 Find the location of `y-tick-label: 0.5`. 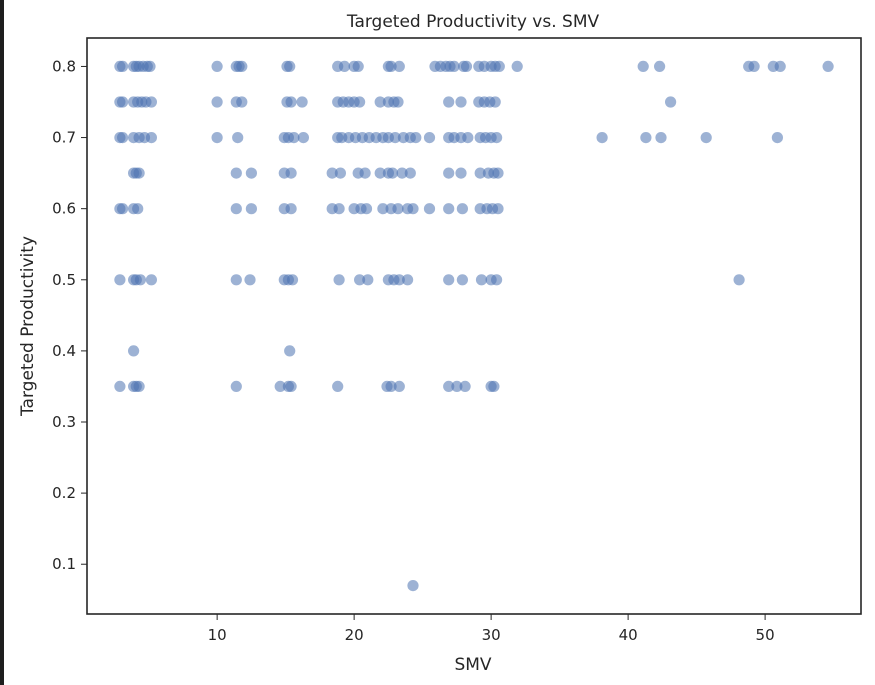

y-tick-label: 0.5 is located at coordinates (64, 280).